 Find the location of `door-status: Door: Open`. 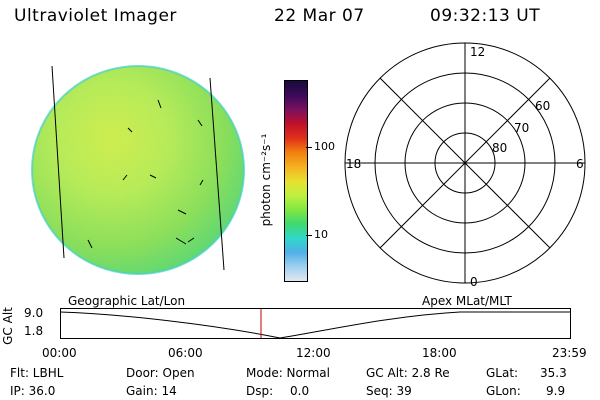

door-status: Door: Open is located at coordinates (160, 373).